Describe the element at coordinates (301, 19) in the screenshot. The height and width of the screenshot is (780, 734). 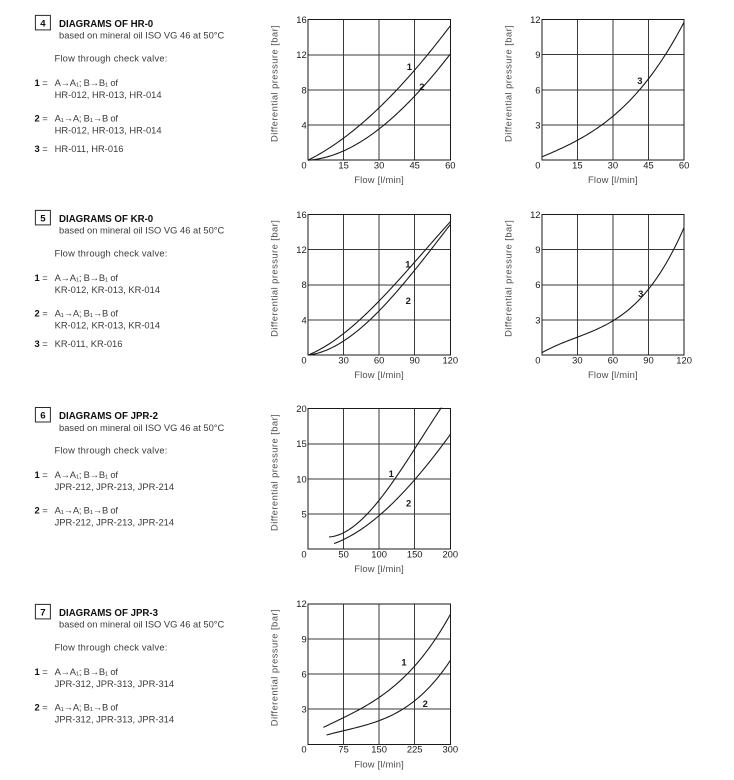
I see `svg-text: 16` at that location.